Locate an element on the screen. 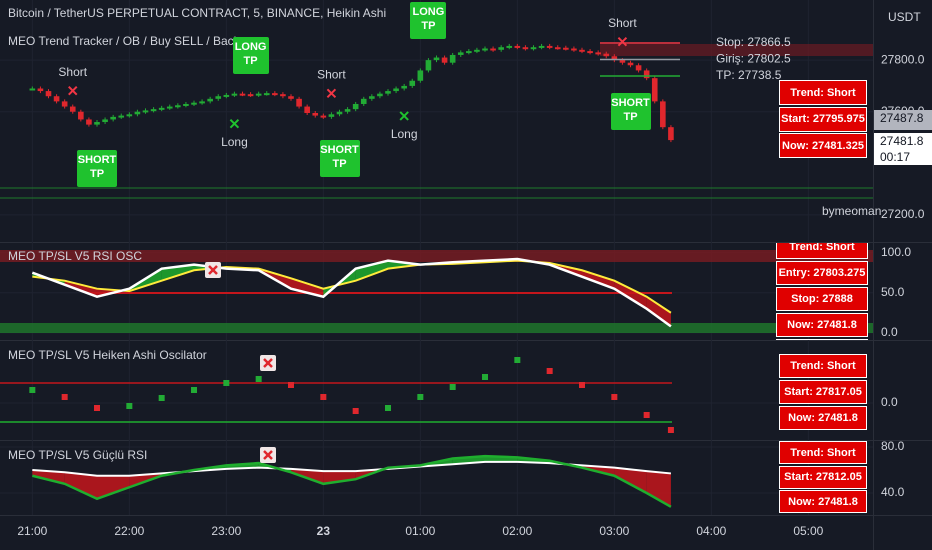 This screenshot has height=550, width=932. x-tick-label: 23:00 is located at coordinates (226, 531).